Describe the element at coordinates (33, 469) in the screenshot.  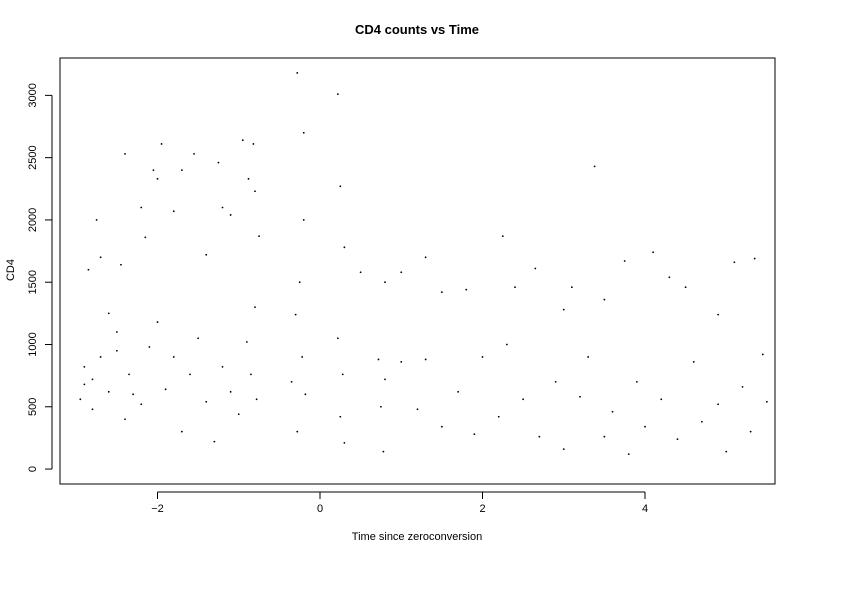
I see `y-tick-label: 0` at that location.